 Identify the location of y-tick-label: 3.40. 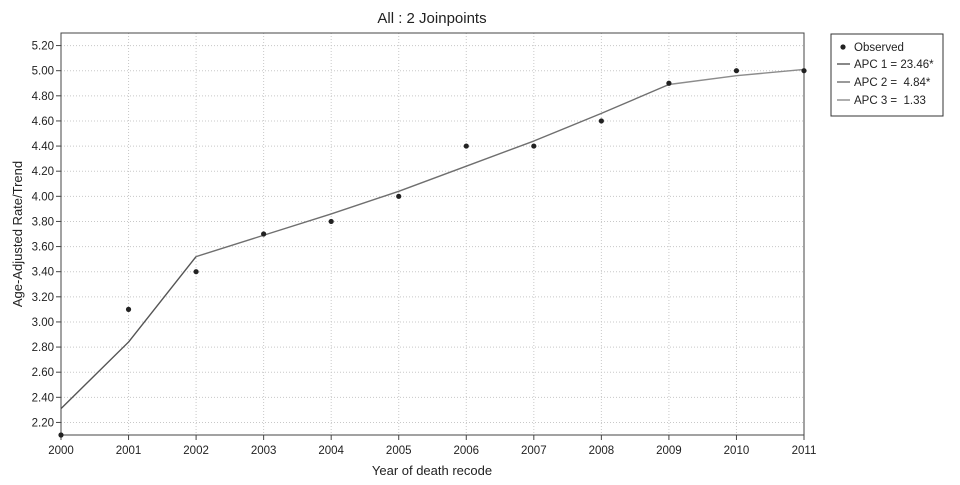
(43, 273).